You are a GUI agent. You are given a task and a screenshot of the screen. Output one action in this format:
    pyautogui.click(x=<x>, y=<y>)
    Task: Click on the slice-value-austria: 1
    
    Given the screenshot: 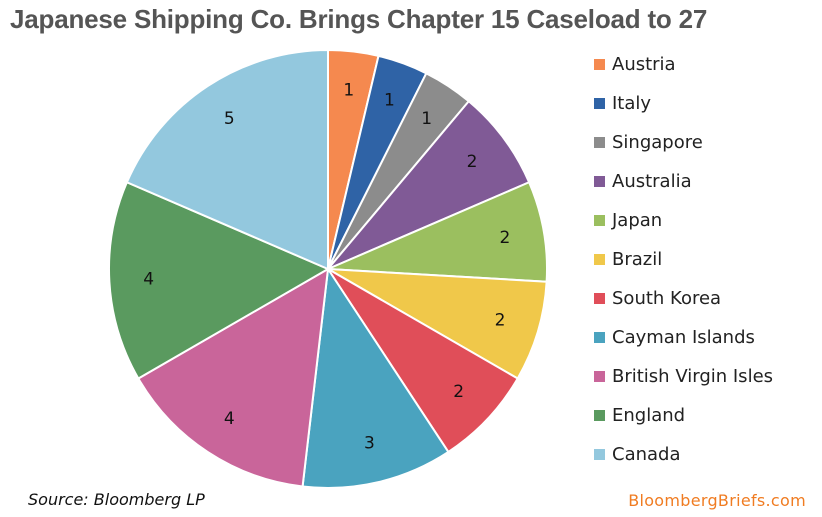 What is the action you would take?
    pyautogui.click(x=348, y=91)
    